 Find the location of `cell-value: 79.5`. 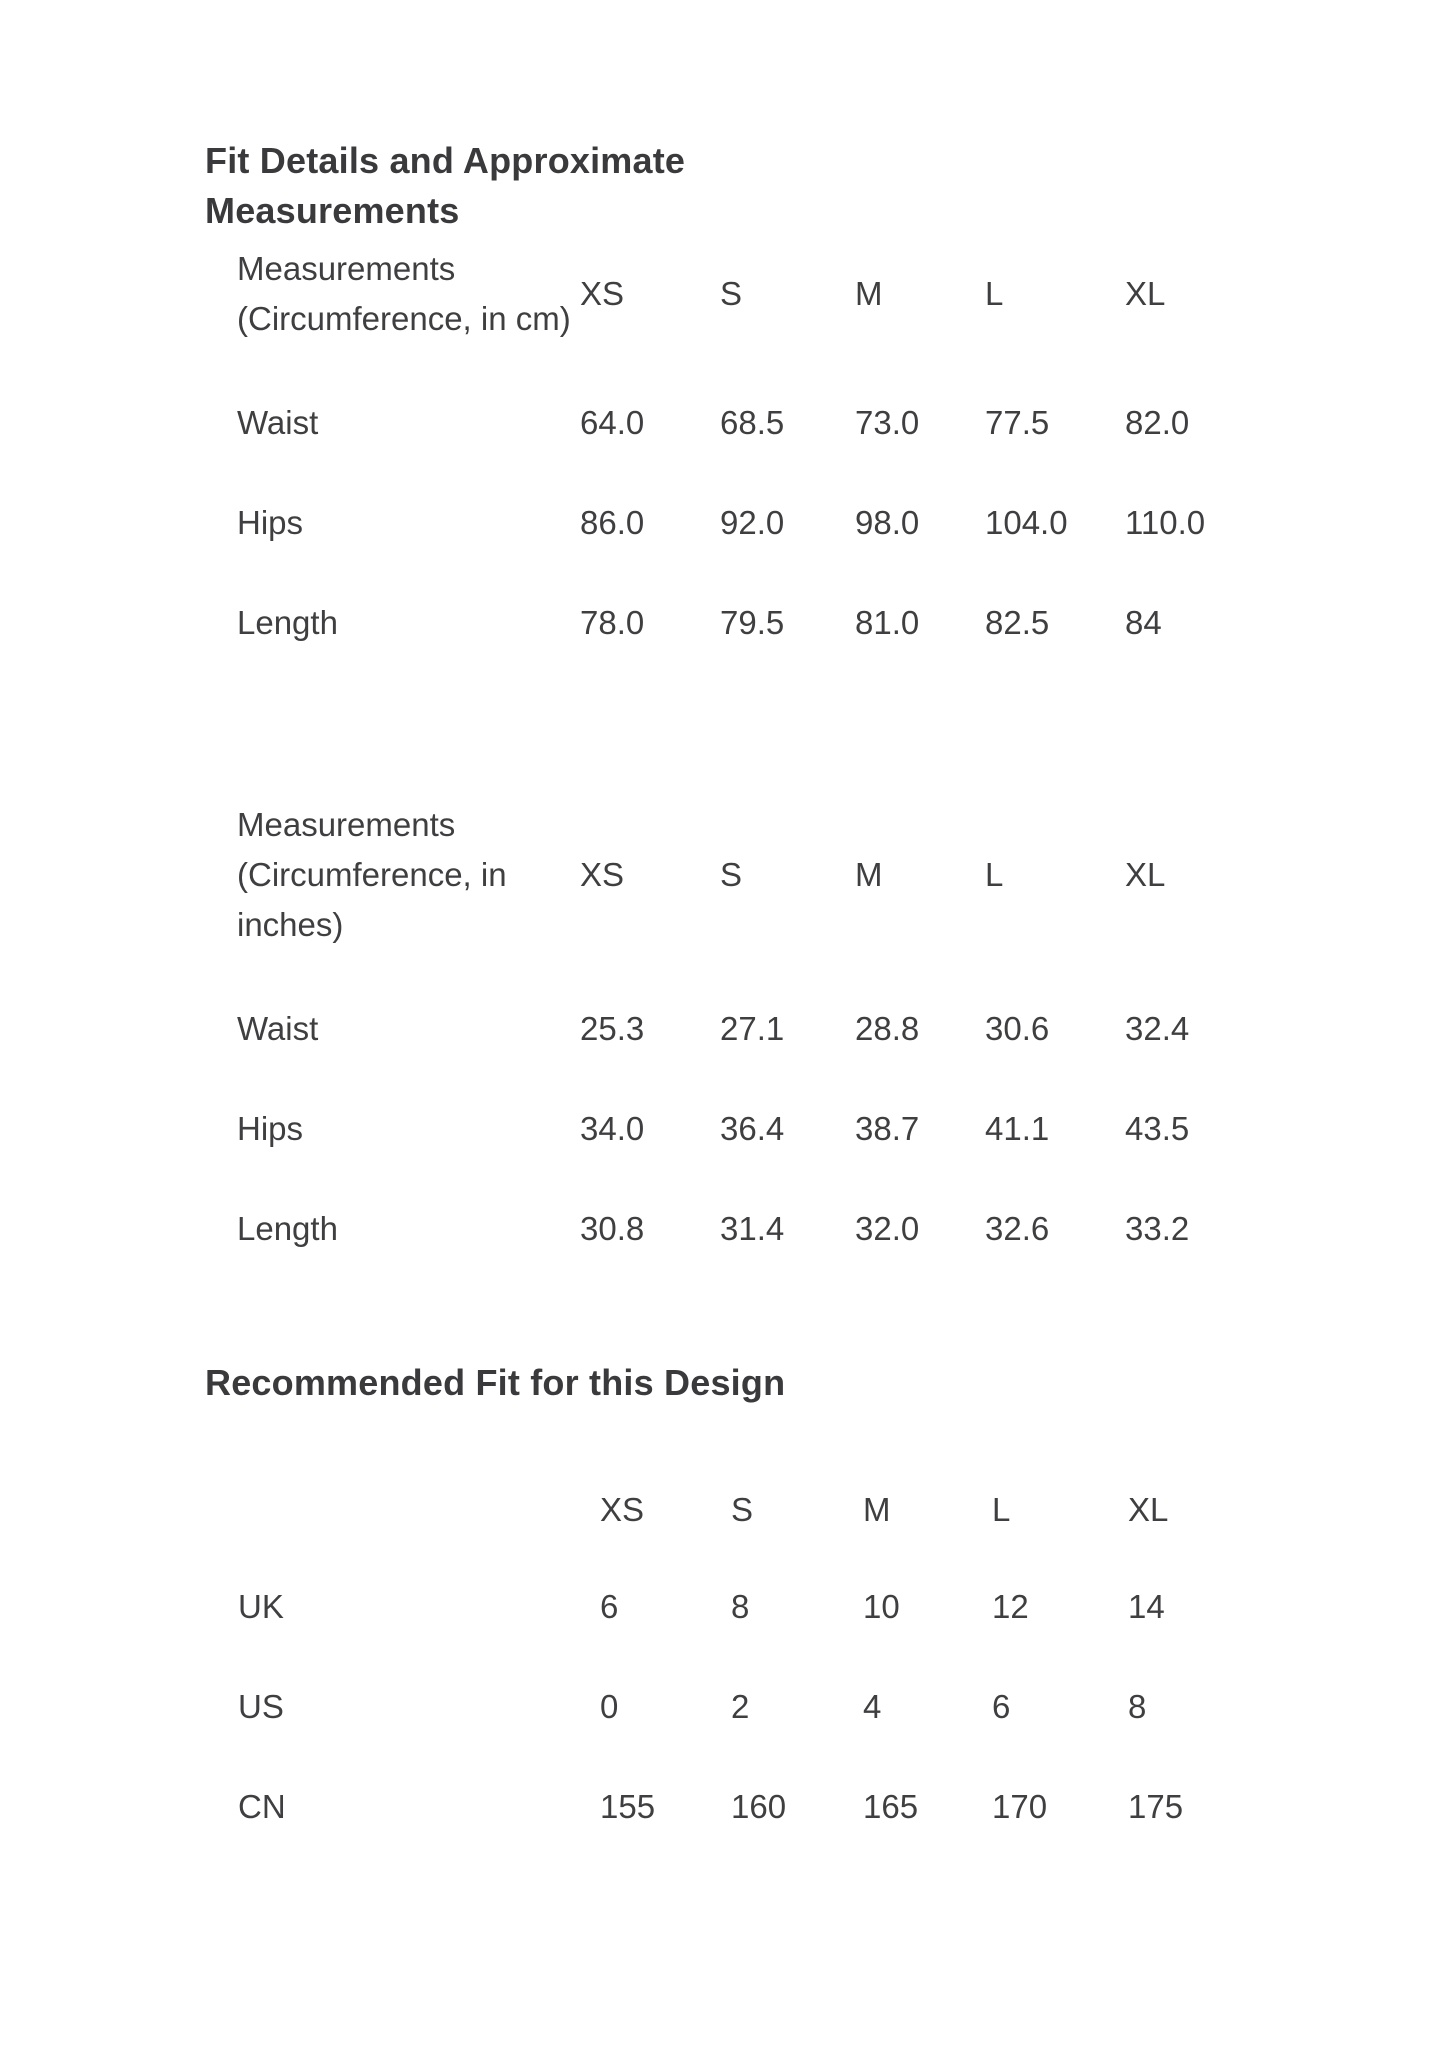

cell-value: 79.5 is located at coordinates (752, 622).